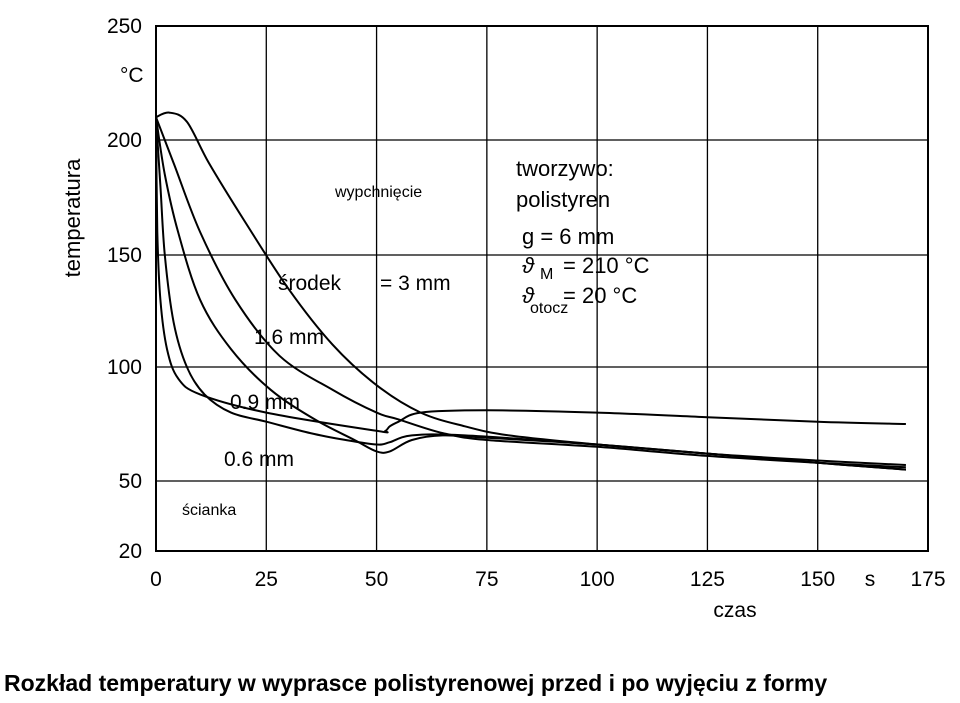 This screenshot has width=960, height=703. I want to click on annotation-thickness: g = 6 mm, so click(568, 236).